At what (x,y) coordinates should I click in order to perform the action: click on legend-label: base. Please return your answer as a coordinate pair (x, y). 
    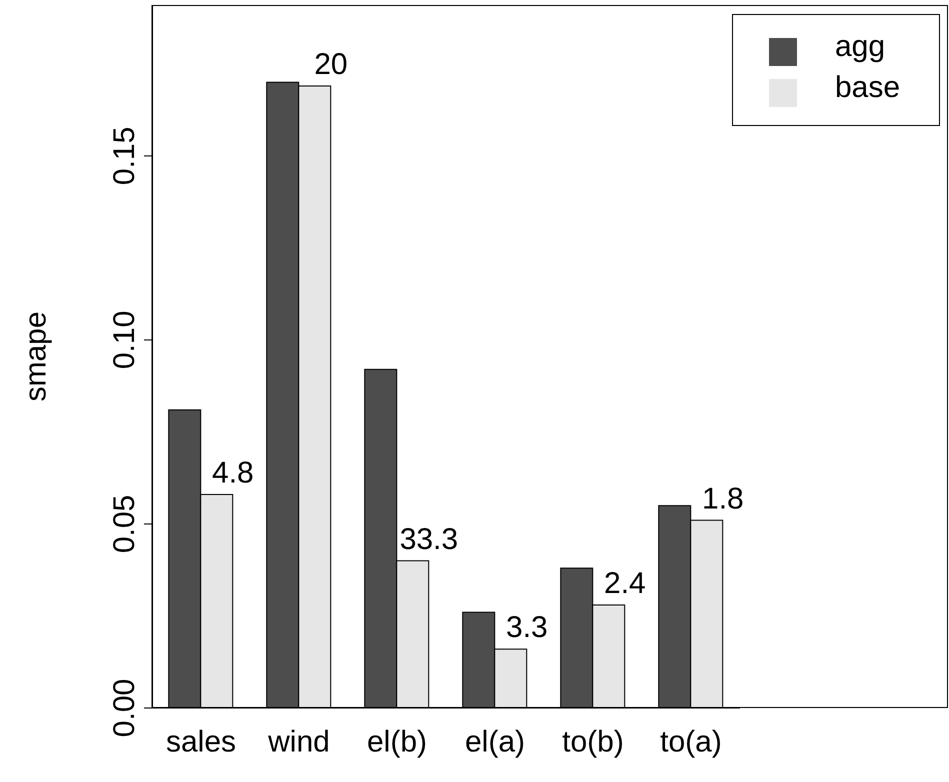
    Looking at the image, I should click on (867, 87).